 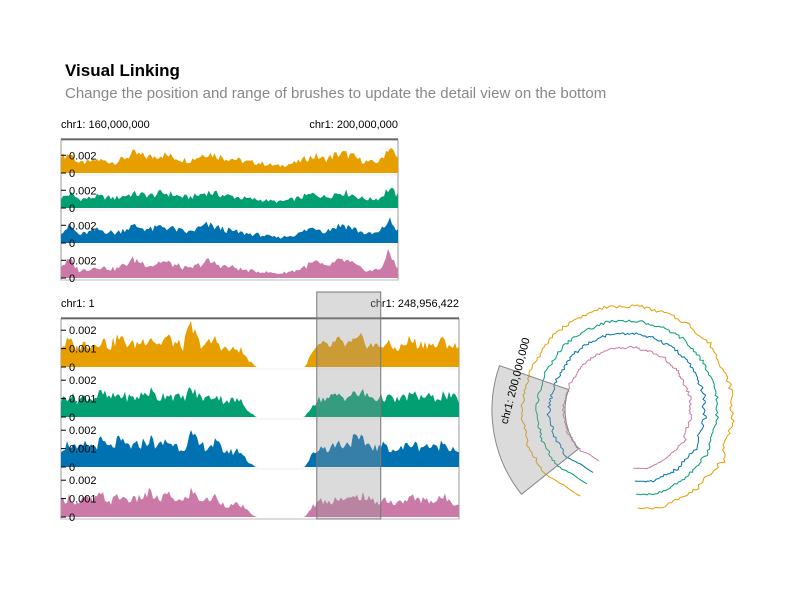 I want to click on circular-brush, so click(x=535, y=430).